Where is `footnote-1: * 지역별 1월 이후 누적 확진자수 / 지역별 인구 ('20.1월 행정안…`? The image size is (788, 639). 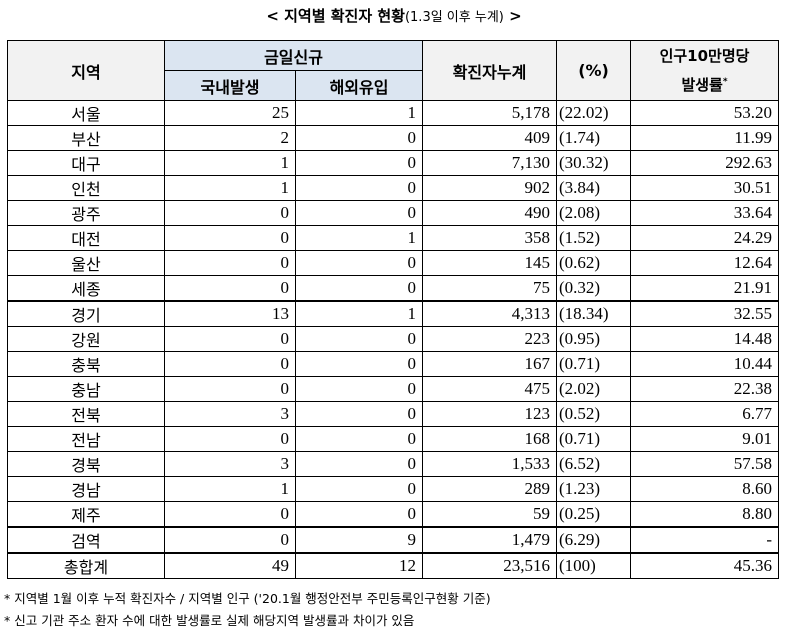
footnote-1: * 지역별 1월 이후 누적 확진자수 / 지역별 인구 ('20.1월 행정안… is located at coordinates (247, 598).